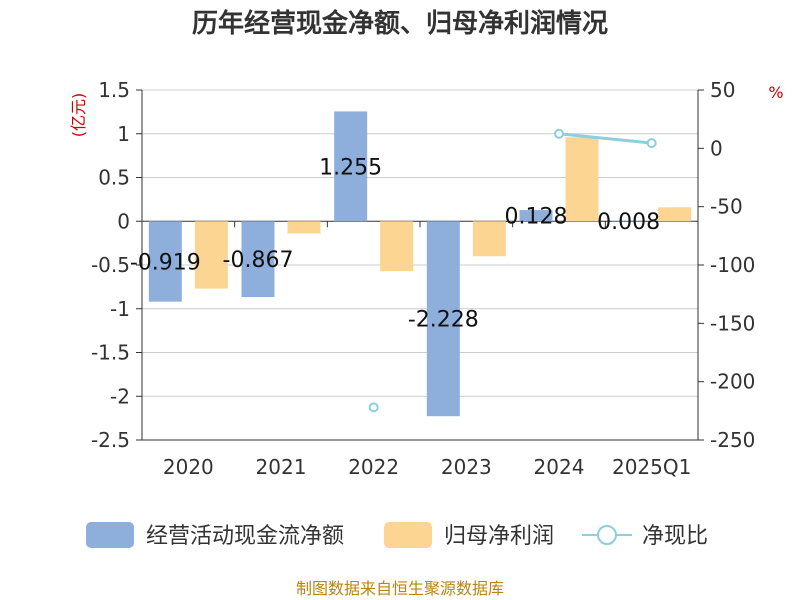  What do you see at coordinates (726, 207) in the screenshot?
I see `right-tick-label: -50` at bounding box center [726, 207].